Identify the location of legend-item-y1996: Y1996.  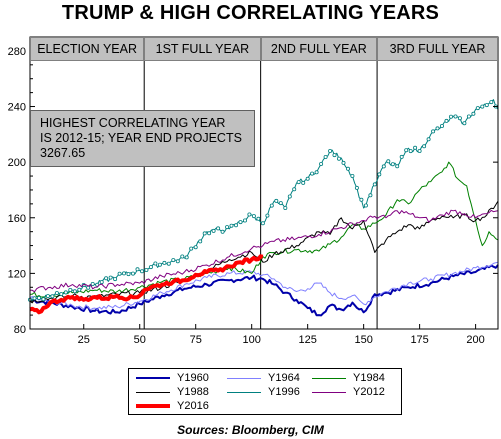
(272, 392).